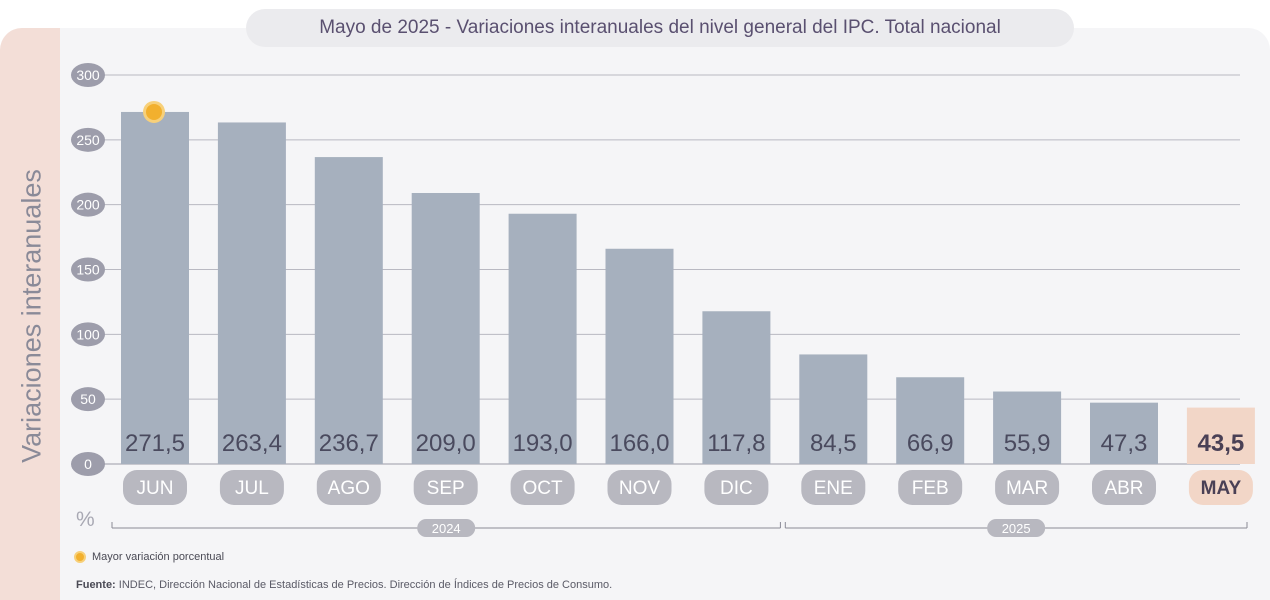 This screenshot has height=600, width=1270. I want to click on x-tick-label: JUL, so click(252, 488).